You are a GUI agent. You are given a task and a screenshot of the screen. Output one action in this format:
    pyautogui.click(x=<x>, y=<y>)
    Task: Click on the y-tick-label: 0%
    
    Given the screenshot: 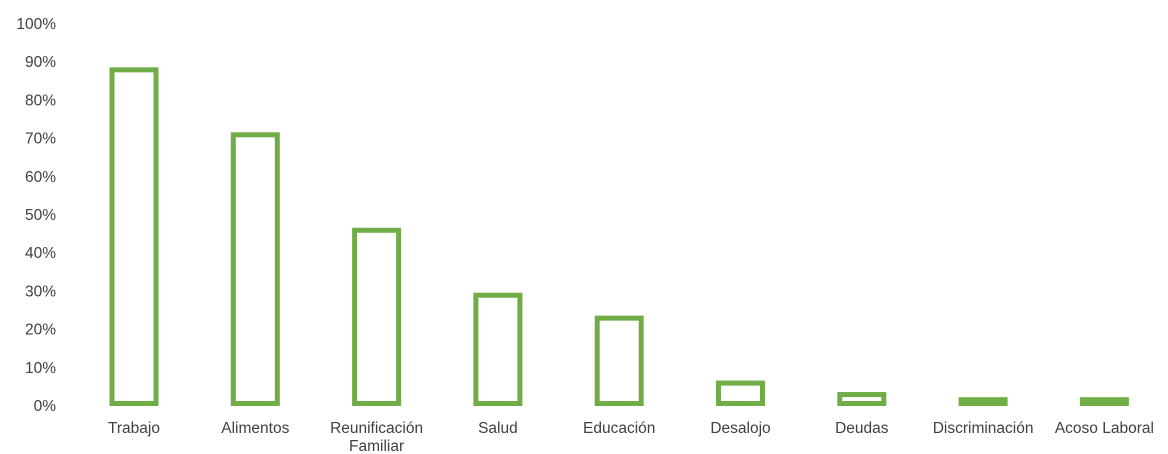 What is the action you would take?
    pyautogui.click(x=45, y=406)
    